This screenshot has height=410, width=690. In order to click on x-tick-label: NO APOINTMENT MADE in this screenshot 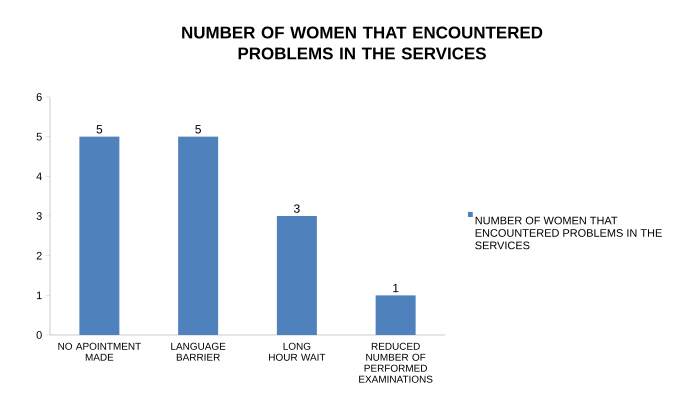, I will do `click(99, 351)`.